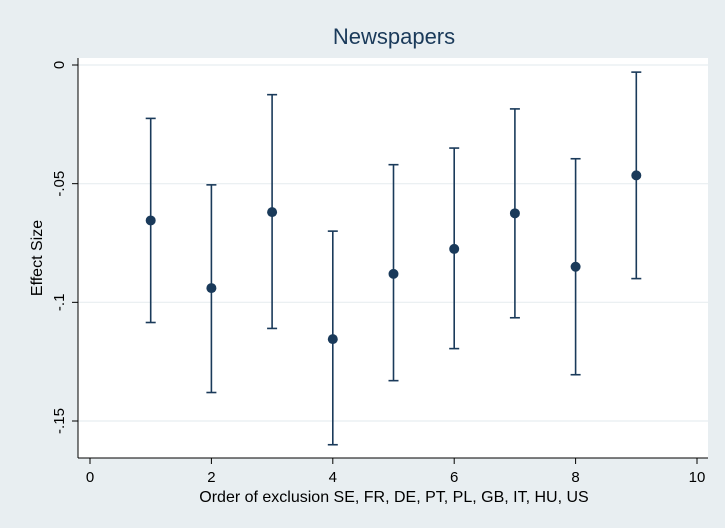 The width and height of the screenshot is (725, 528). Describe the element at coordinates (396, 472) in the screenshot. I see `x-axis-ticks: 0 2 4 6 8 10` at that location.